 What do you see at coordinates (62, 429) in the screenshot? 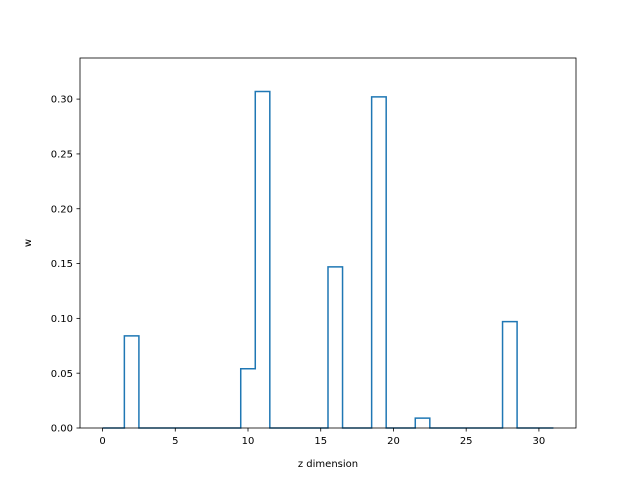
I see `y-tick-label: 0.00` at bounding box center [62, 429].